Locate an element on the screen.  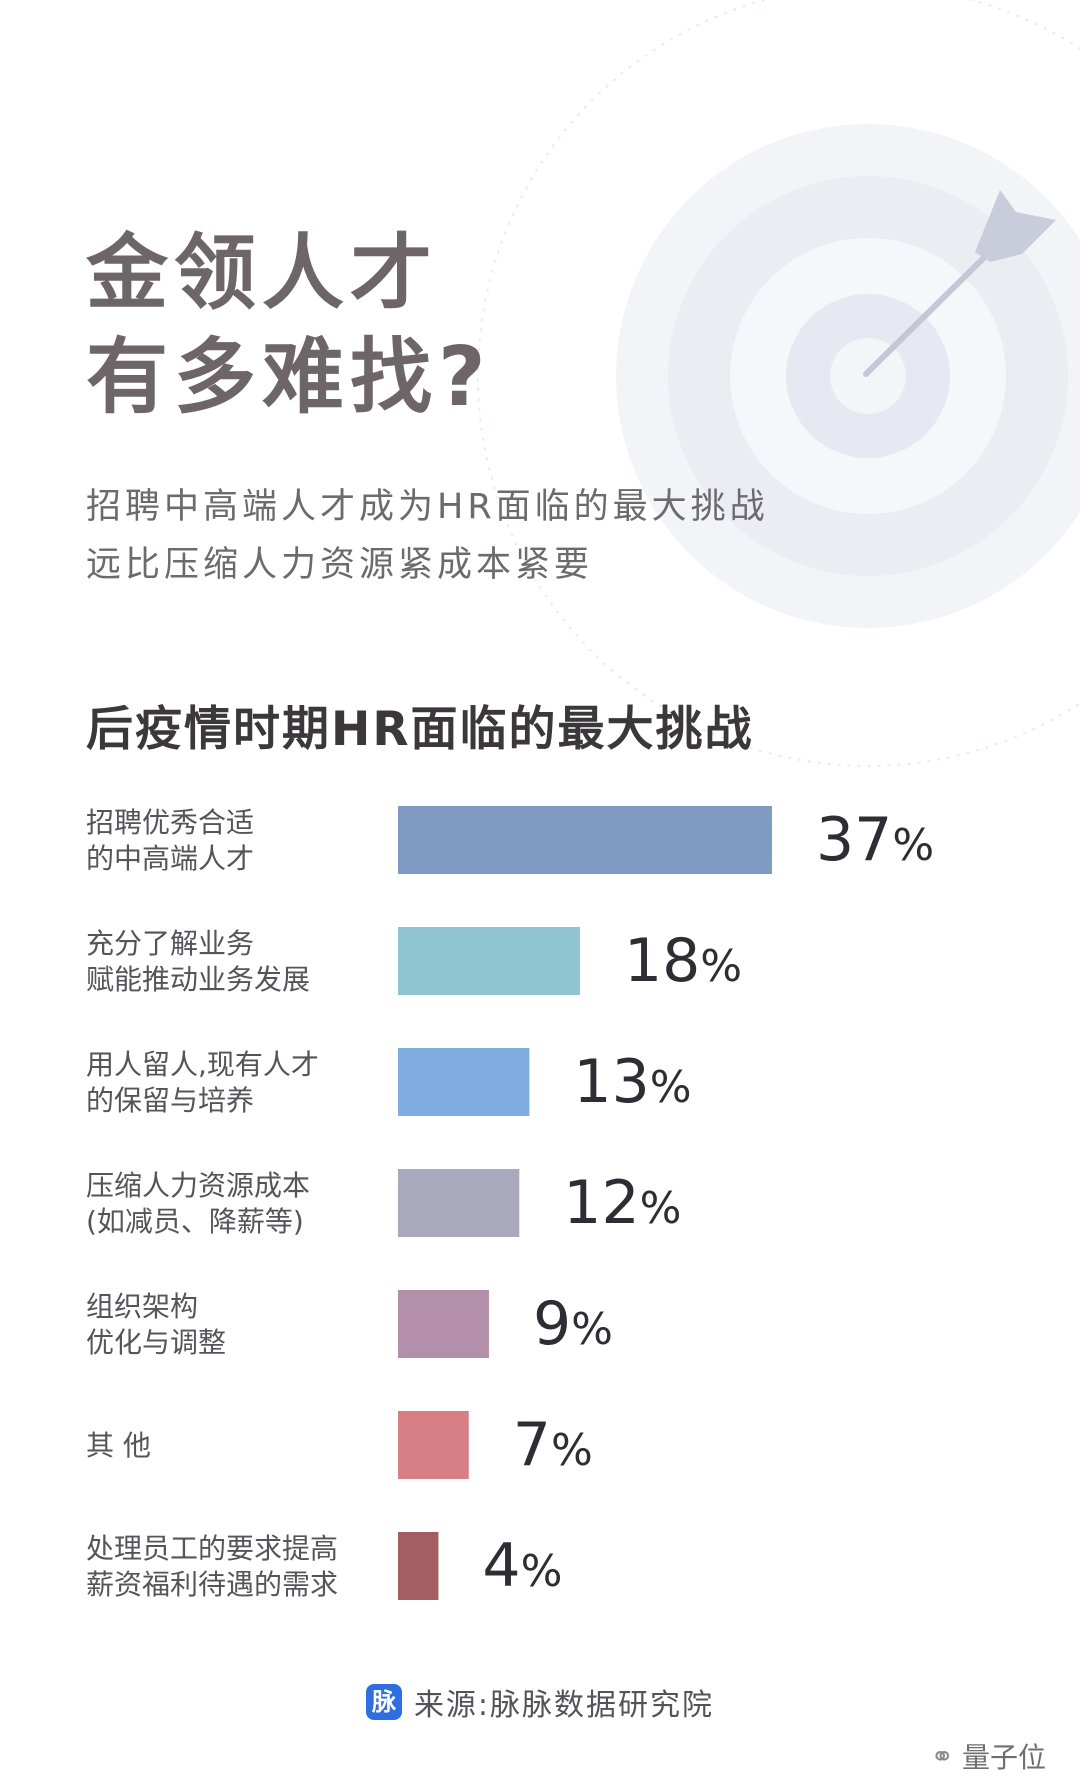
value-label: 4% is located at coordinates (522, 1566).